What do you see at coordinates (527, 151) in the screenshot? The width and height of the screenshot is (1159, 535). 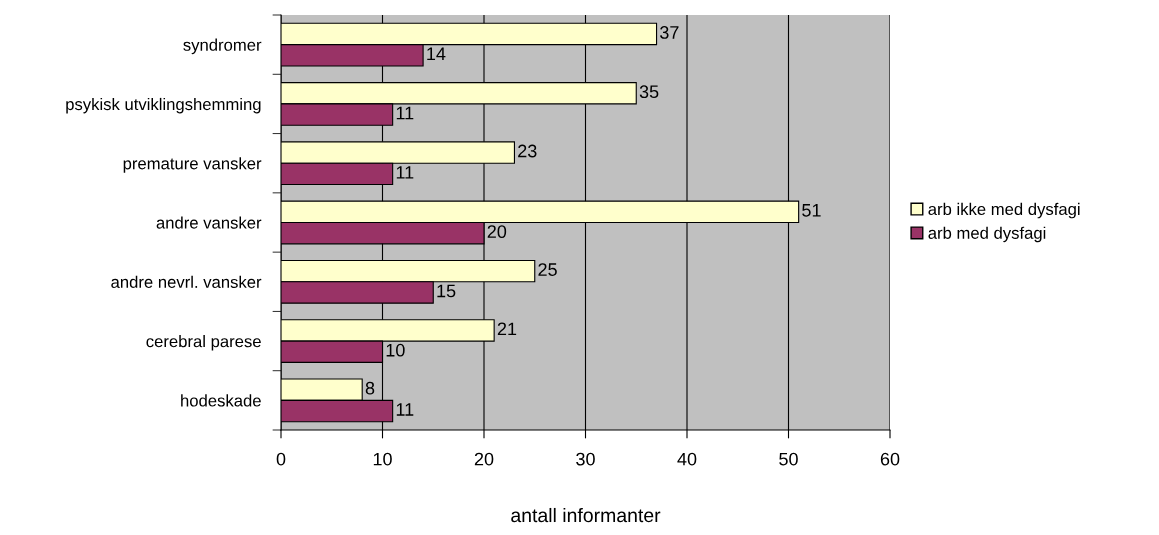 I see `data-label: 23` at bounding box center [527, 151].